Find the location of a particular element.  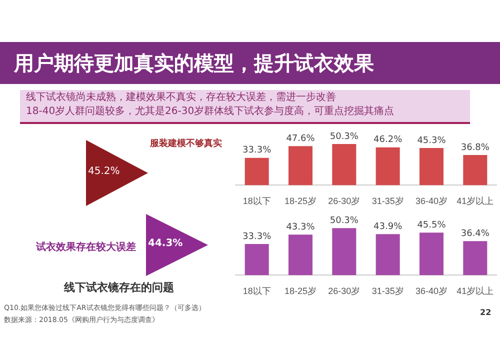

data-label: 43.3% is located at coordinates (301, 227).